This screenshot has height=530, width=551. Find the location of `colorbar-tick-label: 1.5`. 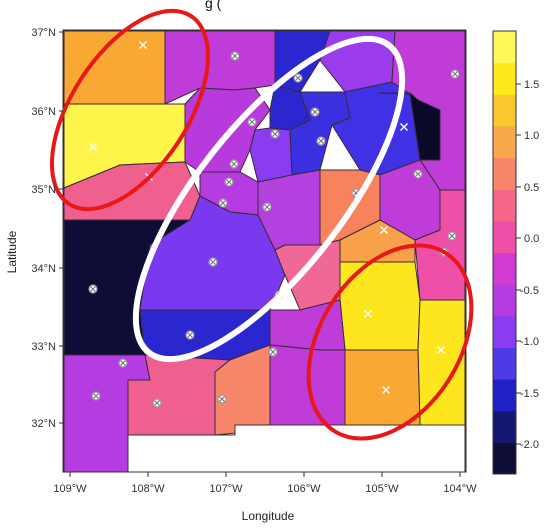

colorbar-tick-label: 1.5 is located at coordinates (531, 85).